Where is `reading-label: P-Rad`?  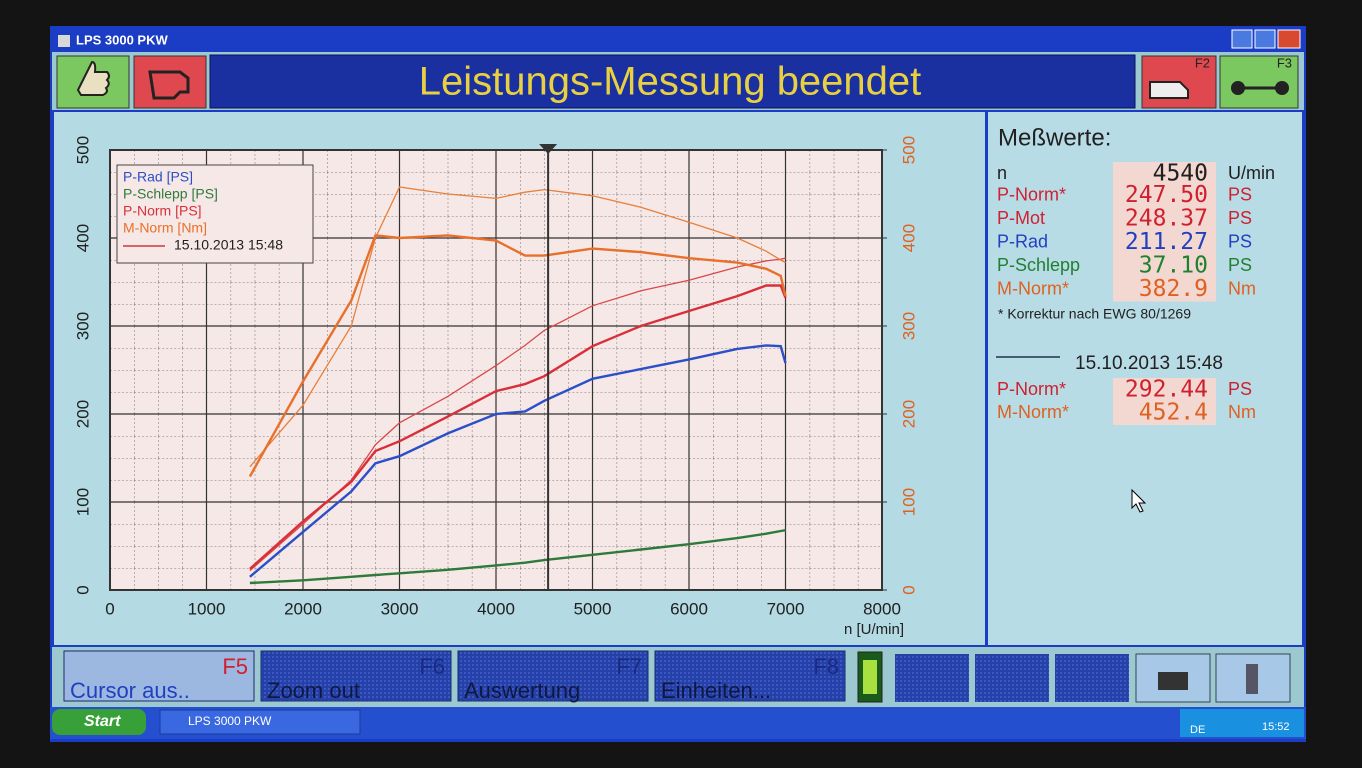 reading-label: P-Rad is located at coordinates (1022, 241).